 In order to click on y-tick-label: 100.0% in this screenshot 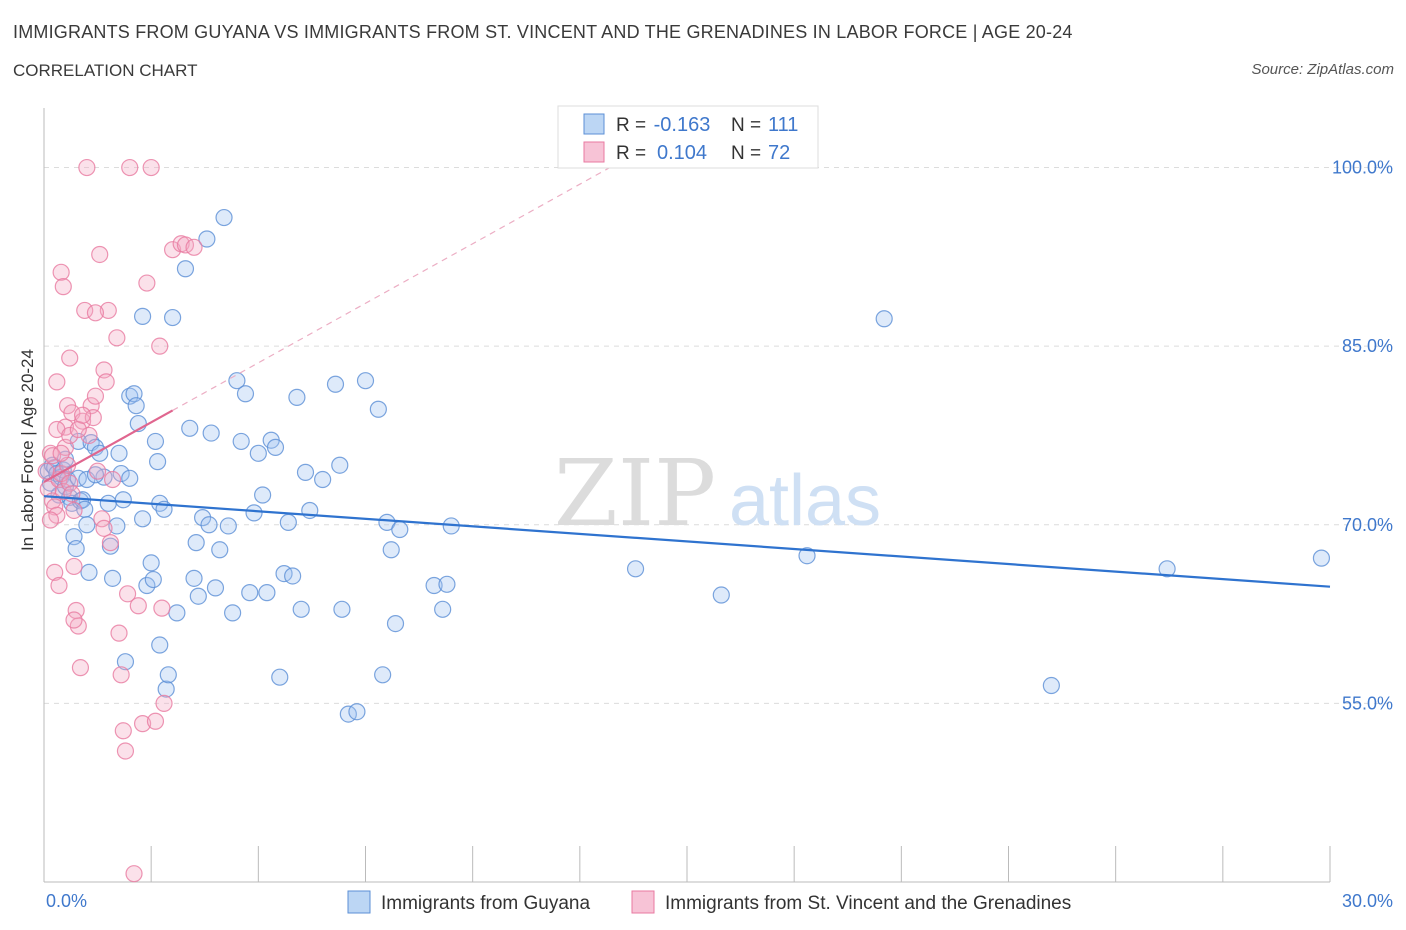, I will do `click(1362, 168)`.